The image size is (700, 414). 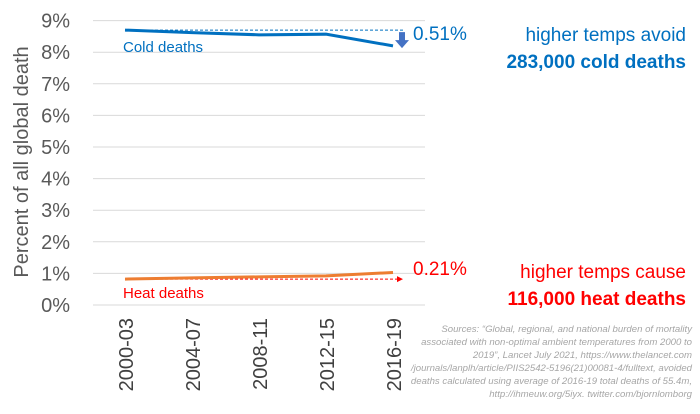 I want to click on y-tick-label: 2%, so click(x=55, y=243).